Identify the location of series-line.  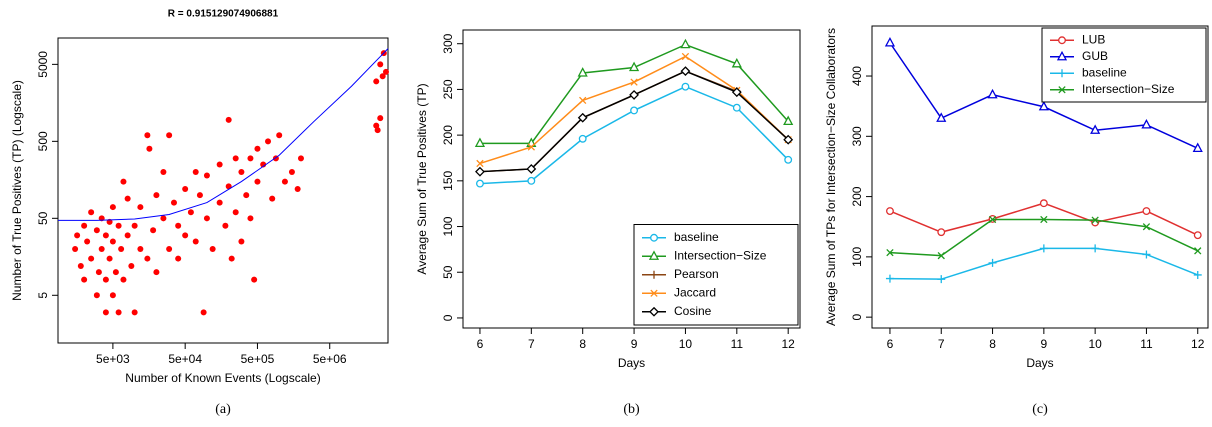
(634, 121).